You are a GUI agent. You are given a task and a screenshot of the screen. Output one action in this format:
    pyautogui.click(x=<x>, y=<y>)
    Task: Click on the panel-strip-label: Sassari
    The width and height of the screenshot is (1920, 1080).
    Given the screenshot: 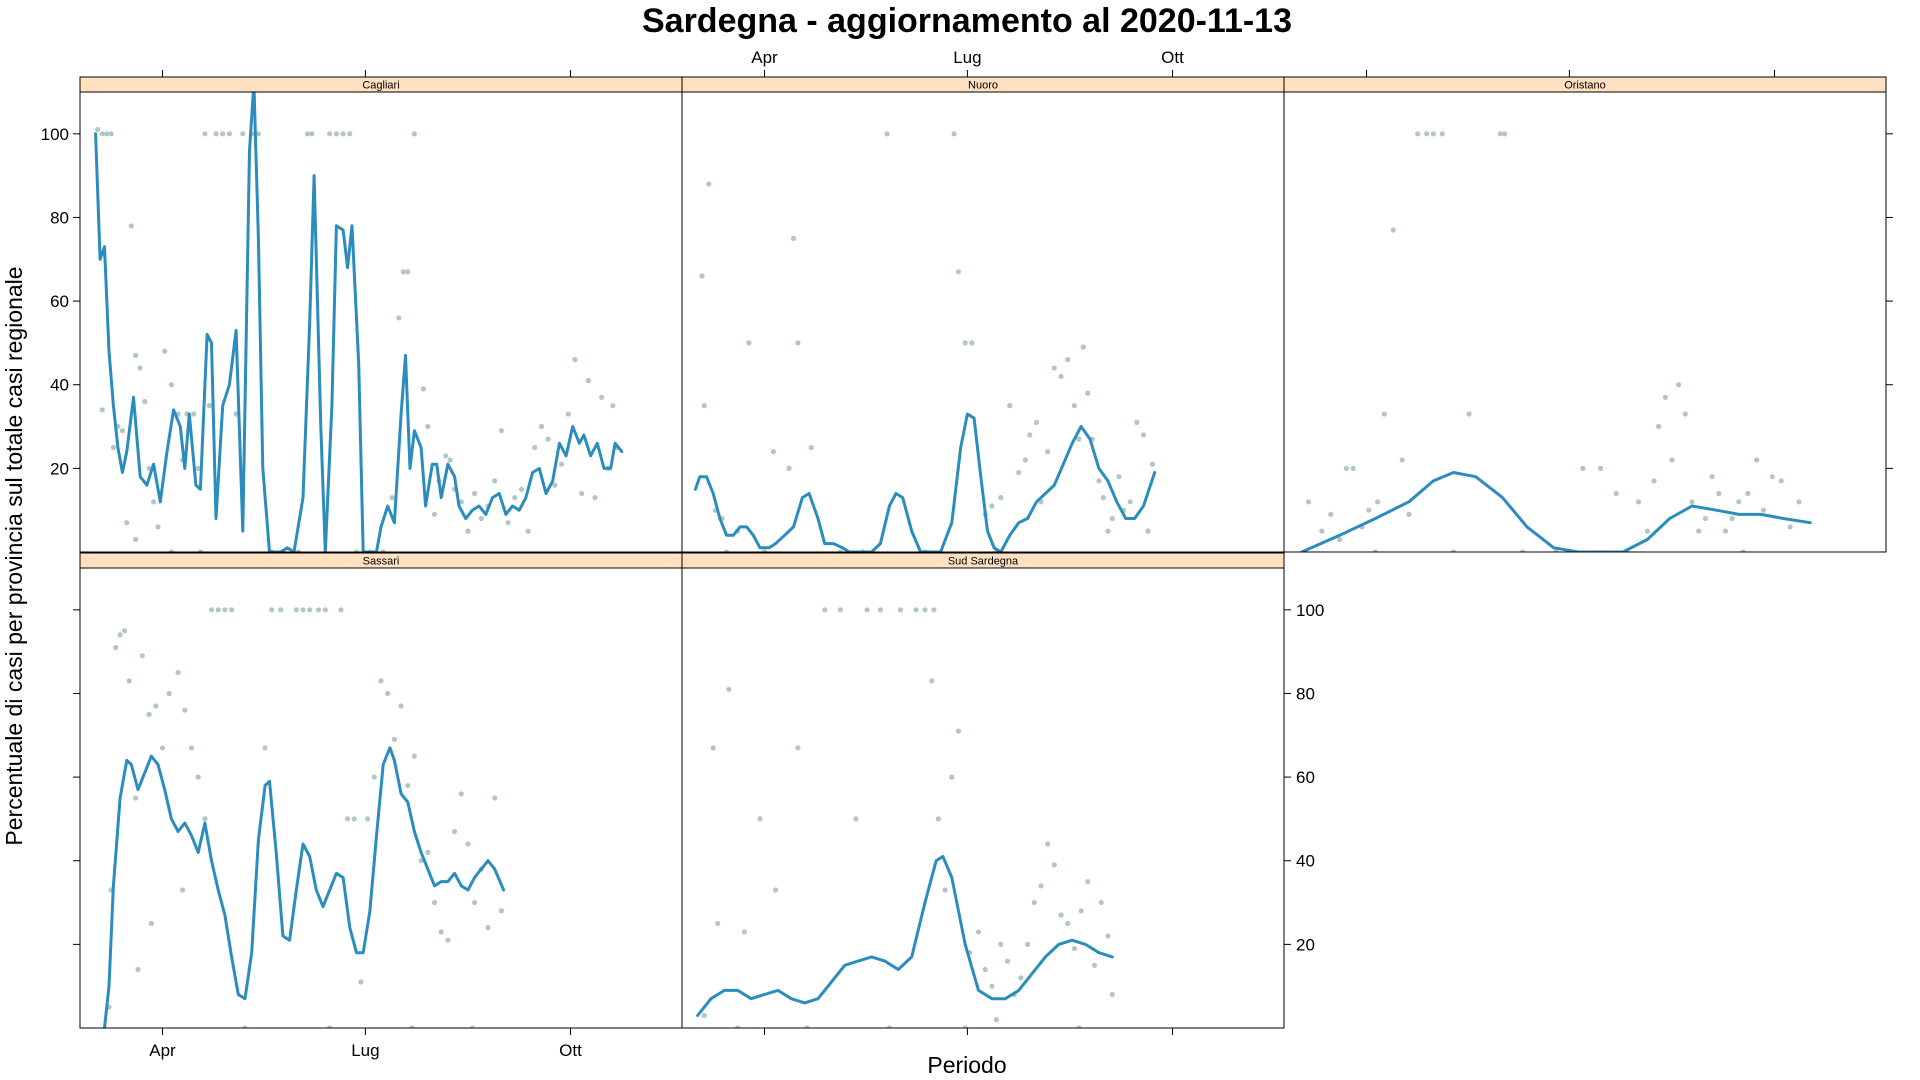 What is the action you would take?
    pyautogui.click(x=381, y=562)
    